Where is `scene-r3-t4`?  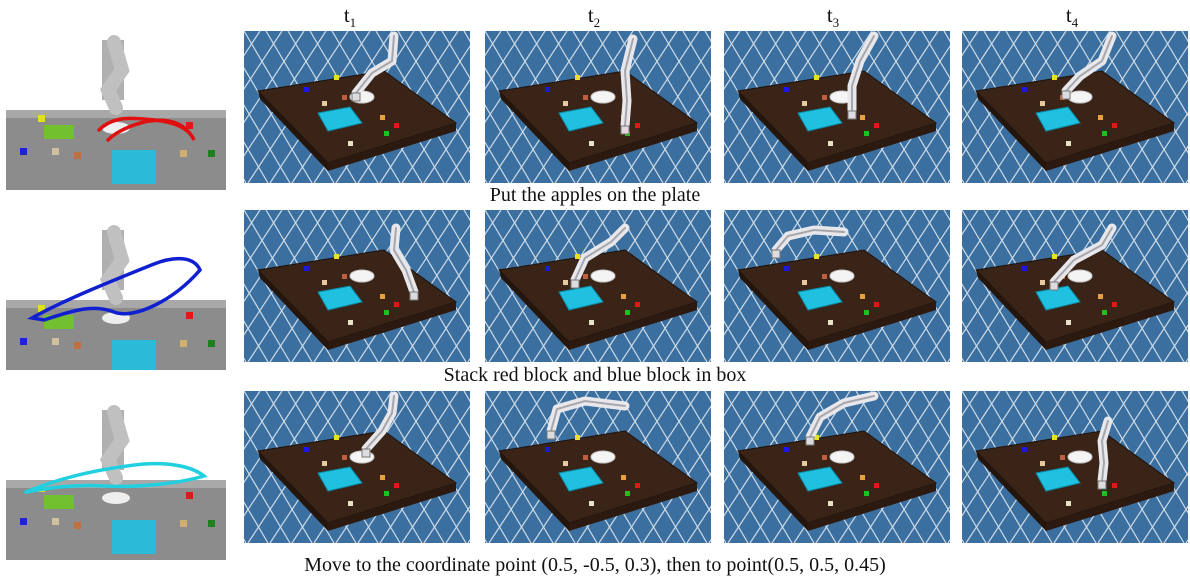
scene-r3-t4 is located at coordinates (1075, 467).